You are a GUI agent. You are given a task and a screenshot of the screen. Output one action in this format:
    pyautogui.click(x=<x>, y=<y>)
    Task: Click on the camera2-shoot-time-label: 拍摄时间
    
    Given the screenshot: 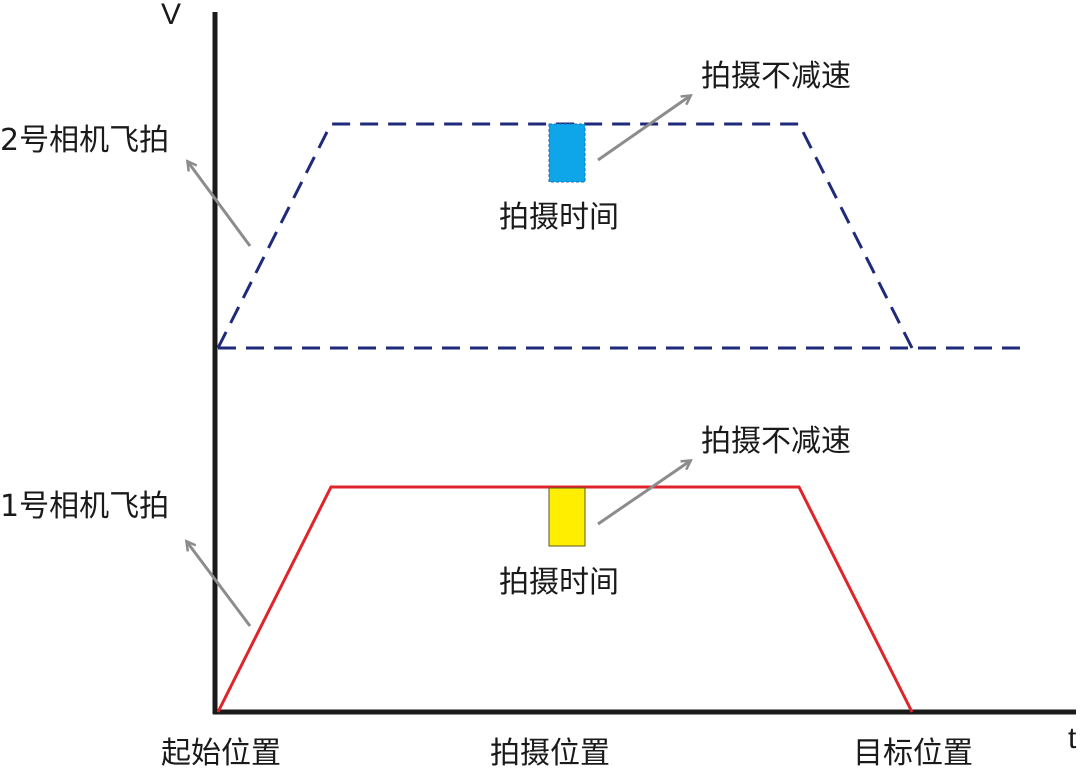 What is the action you would take?
    pyautogui.click(x=559, y=217)
    